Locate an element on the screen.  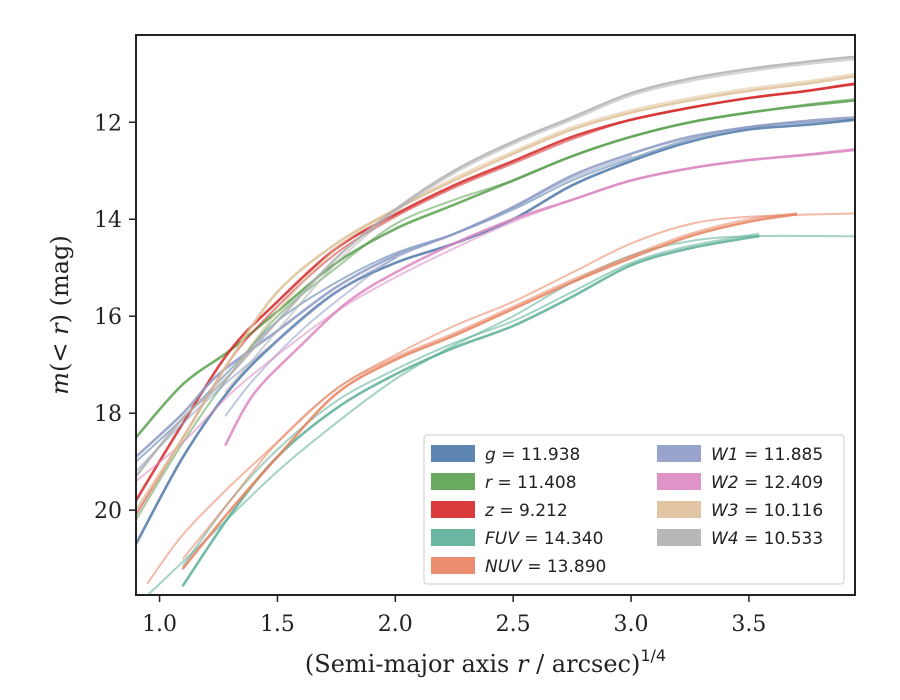
x-tick-label: 3.5 is located at coordinates (748, 624).